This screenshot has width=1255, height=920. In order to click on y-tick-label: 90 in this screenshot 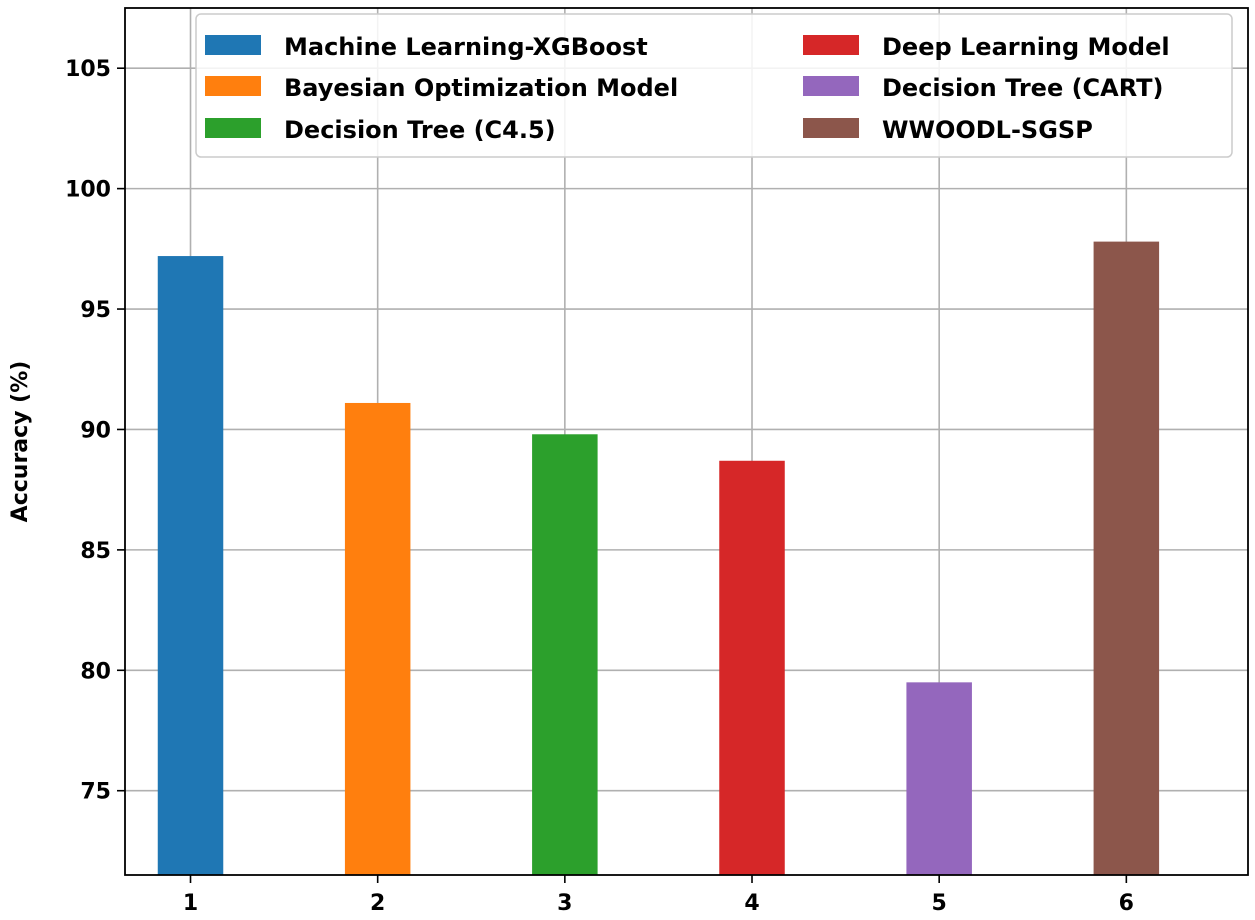, I will do `click(95, 430)`.